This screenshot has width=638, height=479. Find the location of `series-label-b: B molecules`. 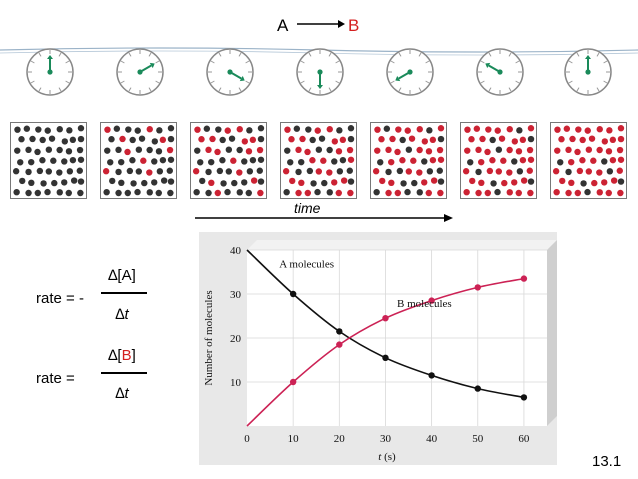

series-label-b: B molecules is located at coordinates (424, 304).